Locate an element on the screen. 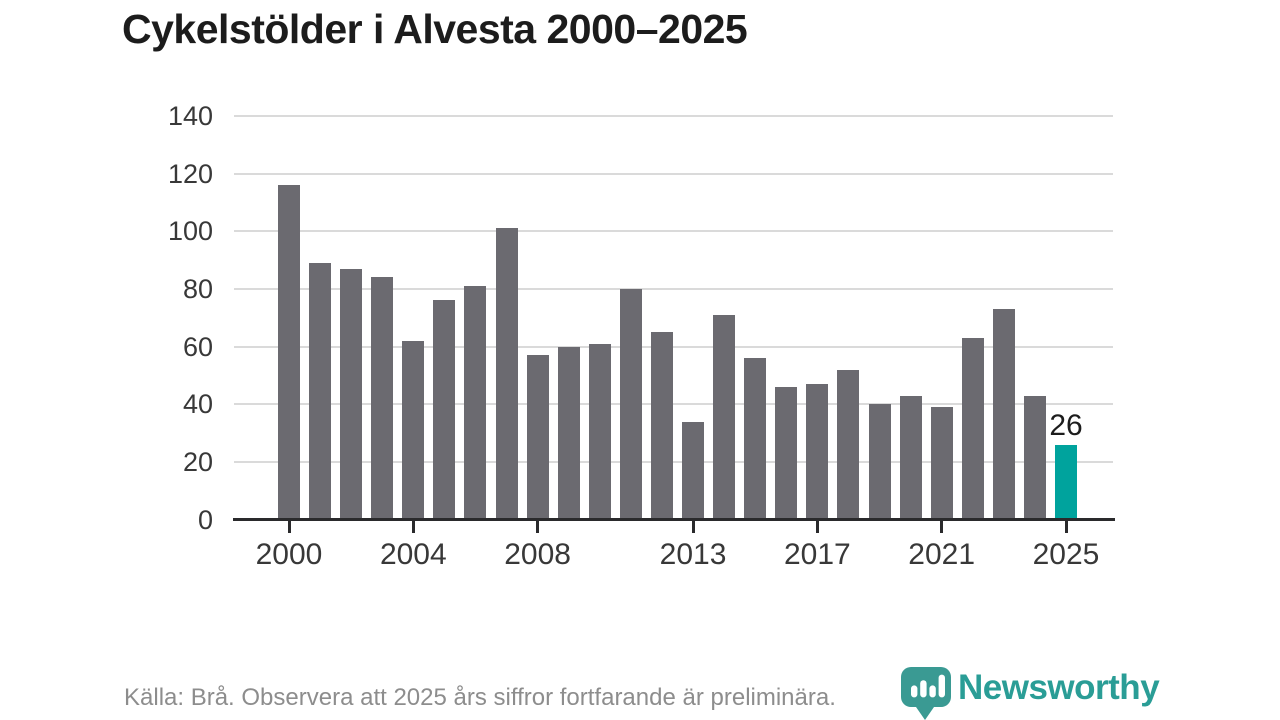 This screenshot has width=1280, height=720. x-tick-2008 is located at coordinates (538, 527).